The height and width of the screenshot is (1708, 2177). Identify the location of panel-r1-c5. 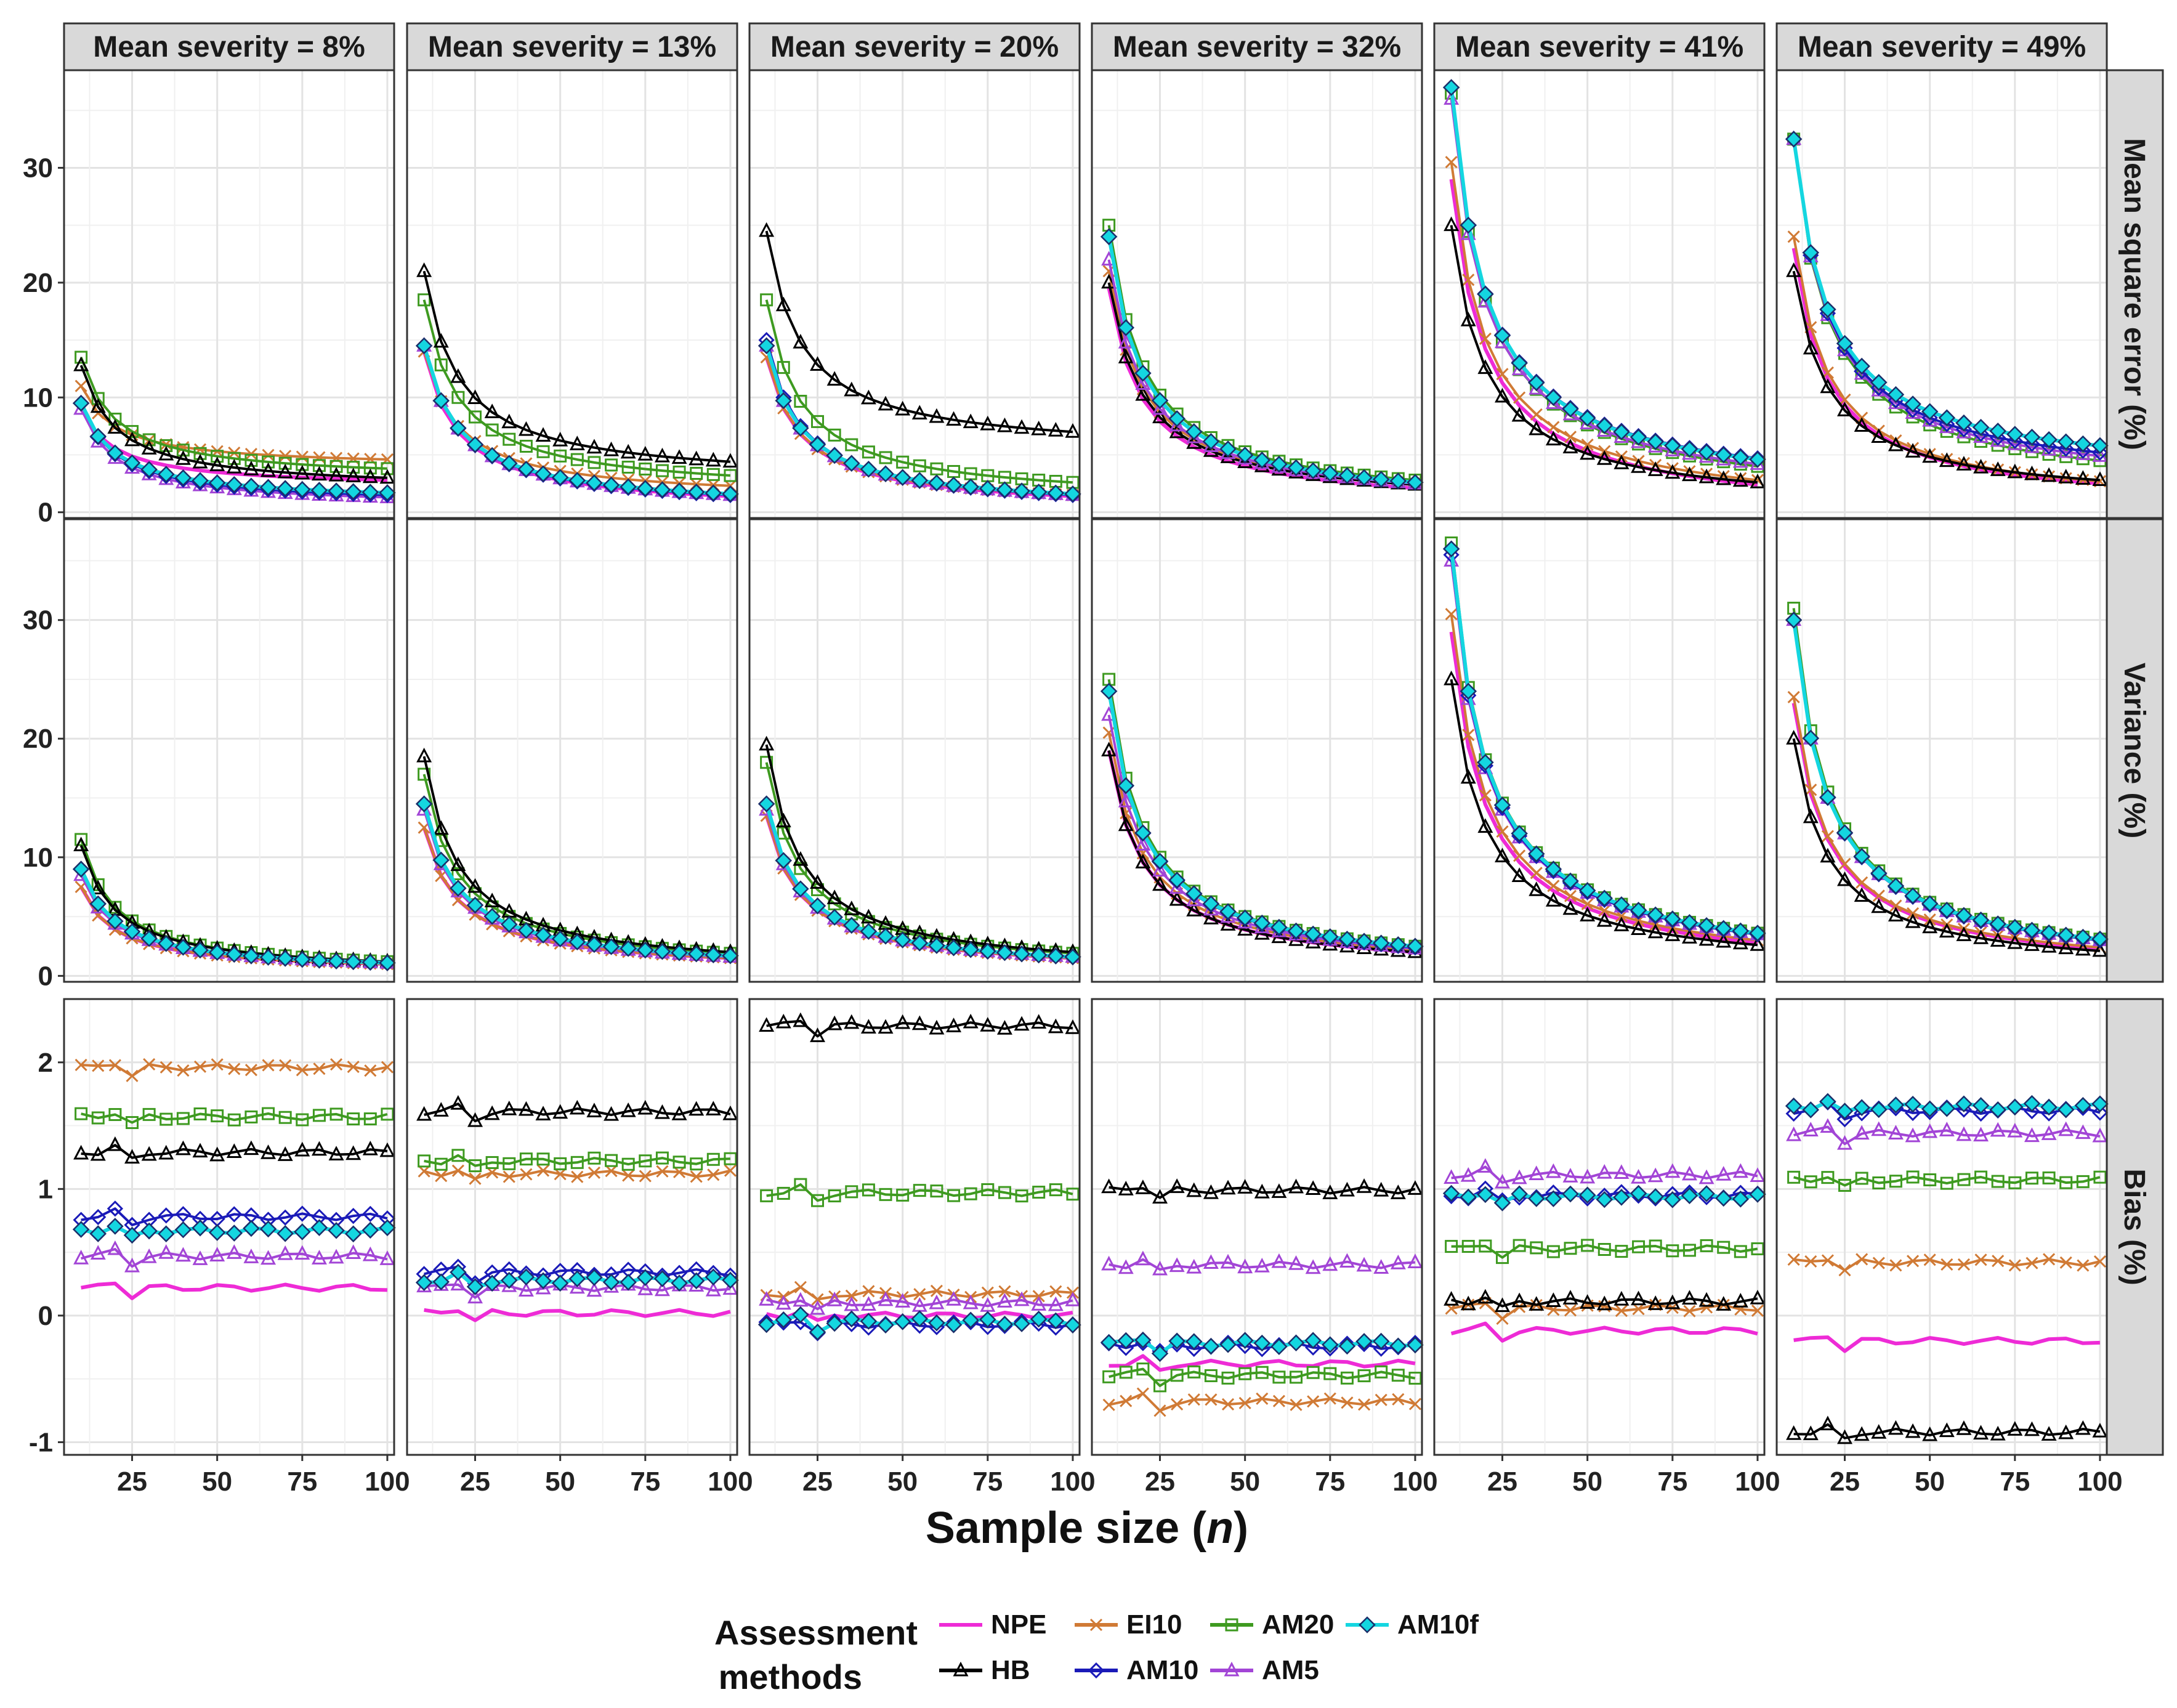
(1599, 294).